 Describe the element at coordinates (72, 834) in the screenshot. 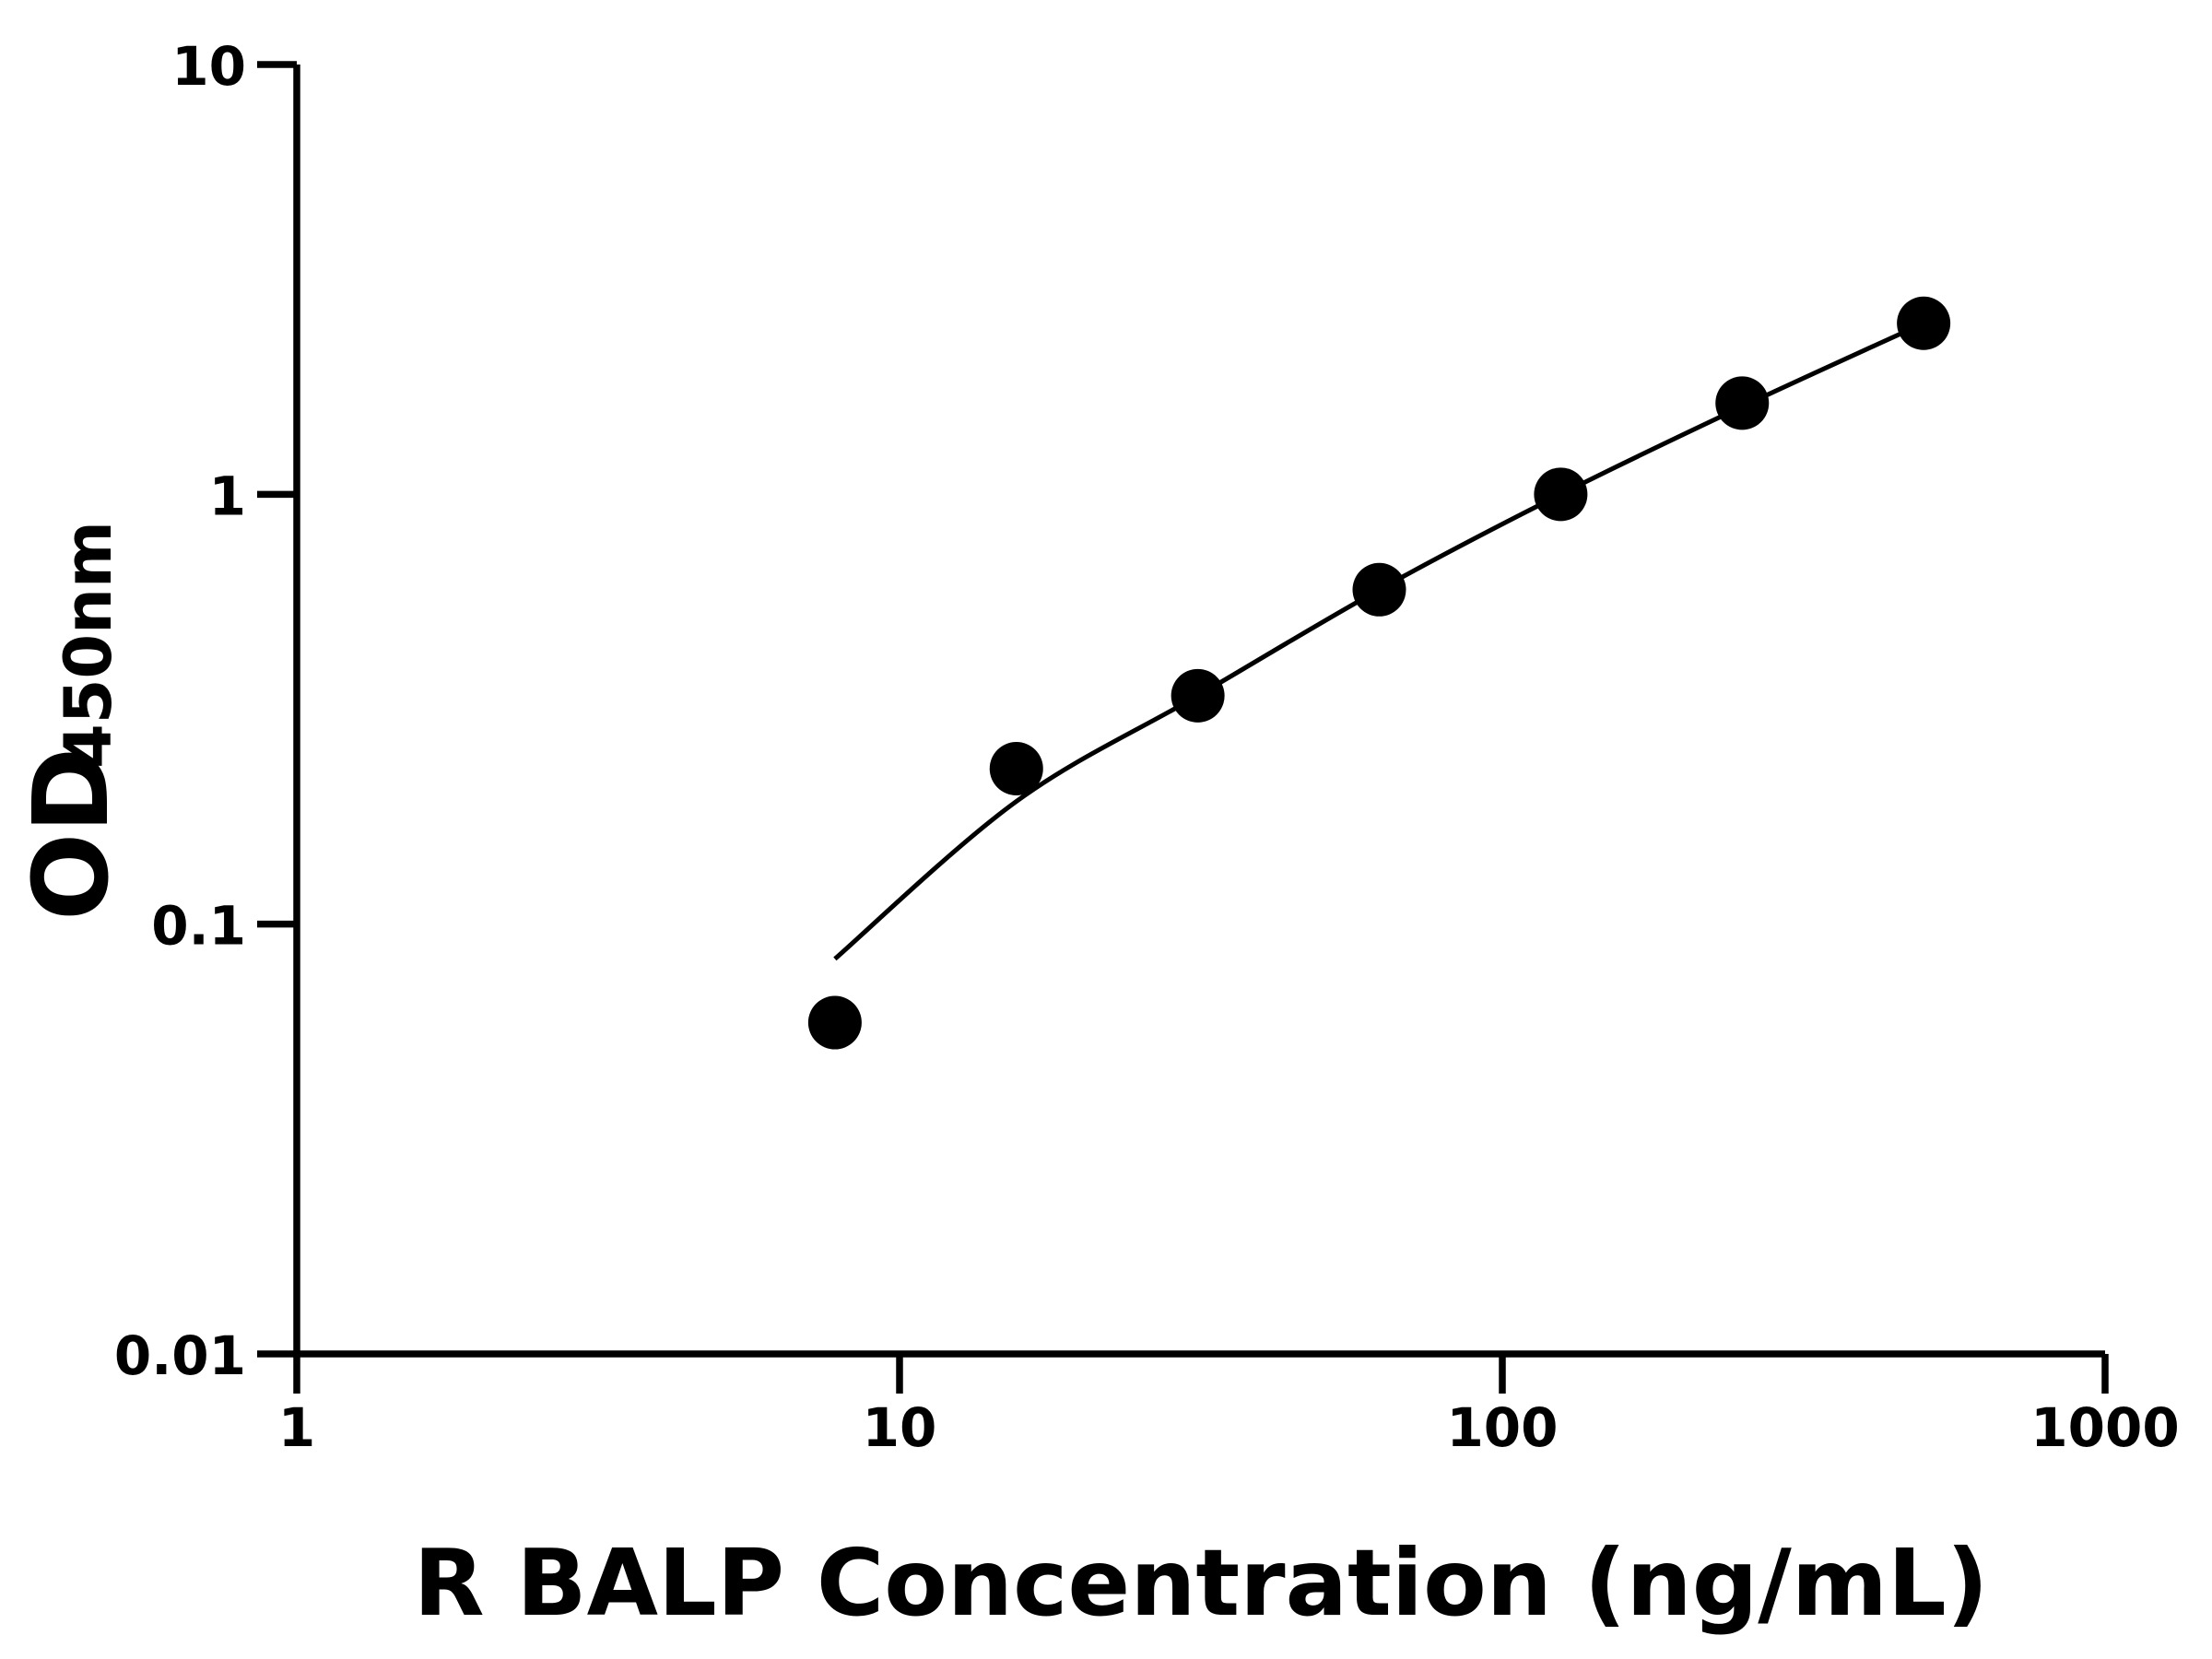

I see `y-axis-label: OD` at that location.